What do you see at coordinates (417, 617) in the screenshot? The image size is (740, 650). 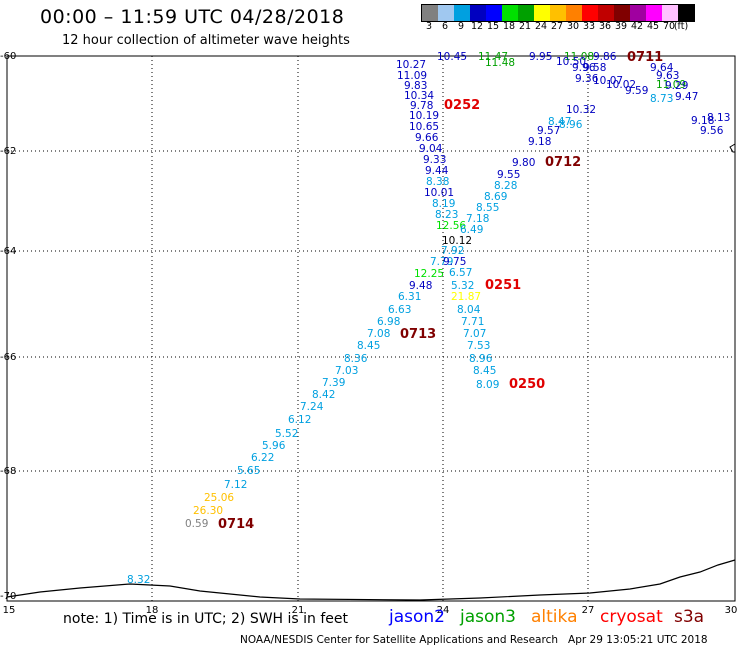 I see `satellite-label-jason2: jason2` at bounding box center [417, 617].